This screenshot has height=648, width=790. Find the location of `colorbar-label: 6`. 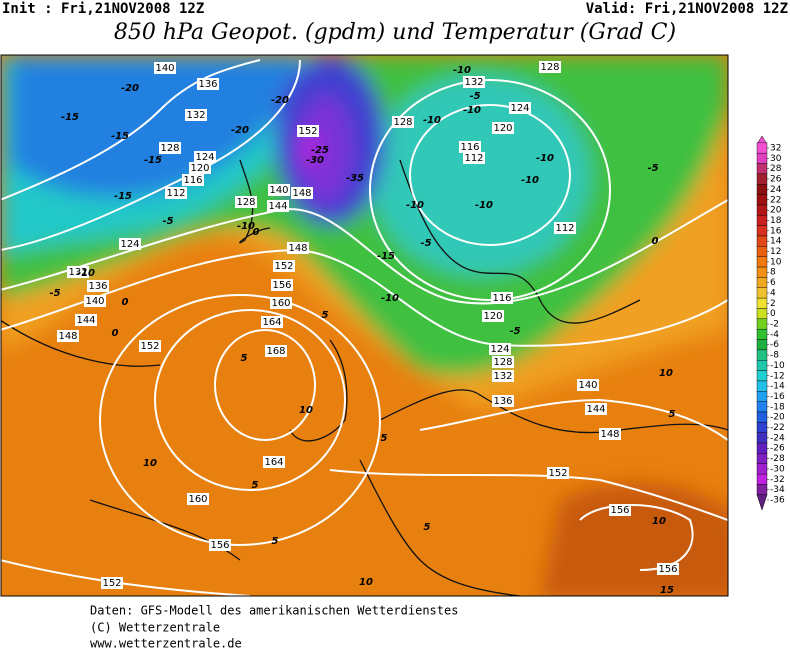

colorbar-label: 6 is located at coordinates (773, 283).